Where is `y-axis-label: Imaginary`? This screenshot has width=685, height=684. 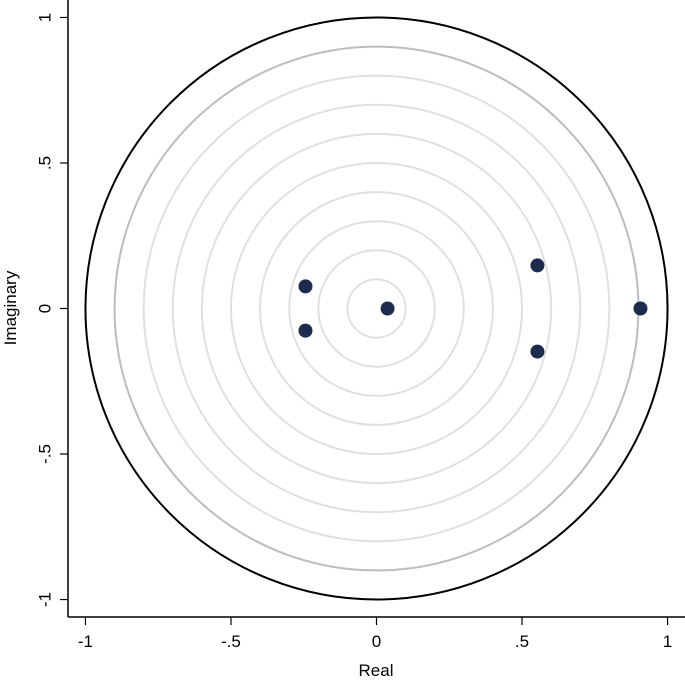
y-axis-label: Imaginary is located at coordinates (10, 307).